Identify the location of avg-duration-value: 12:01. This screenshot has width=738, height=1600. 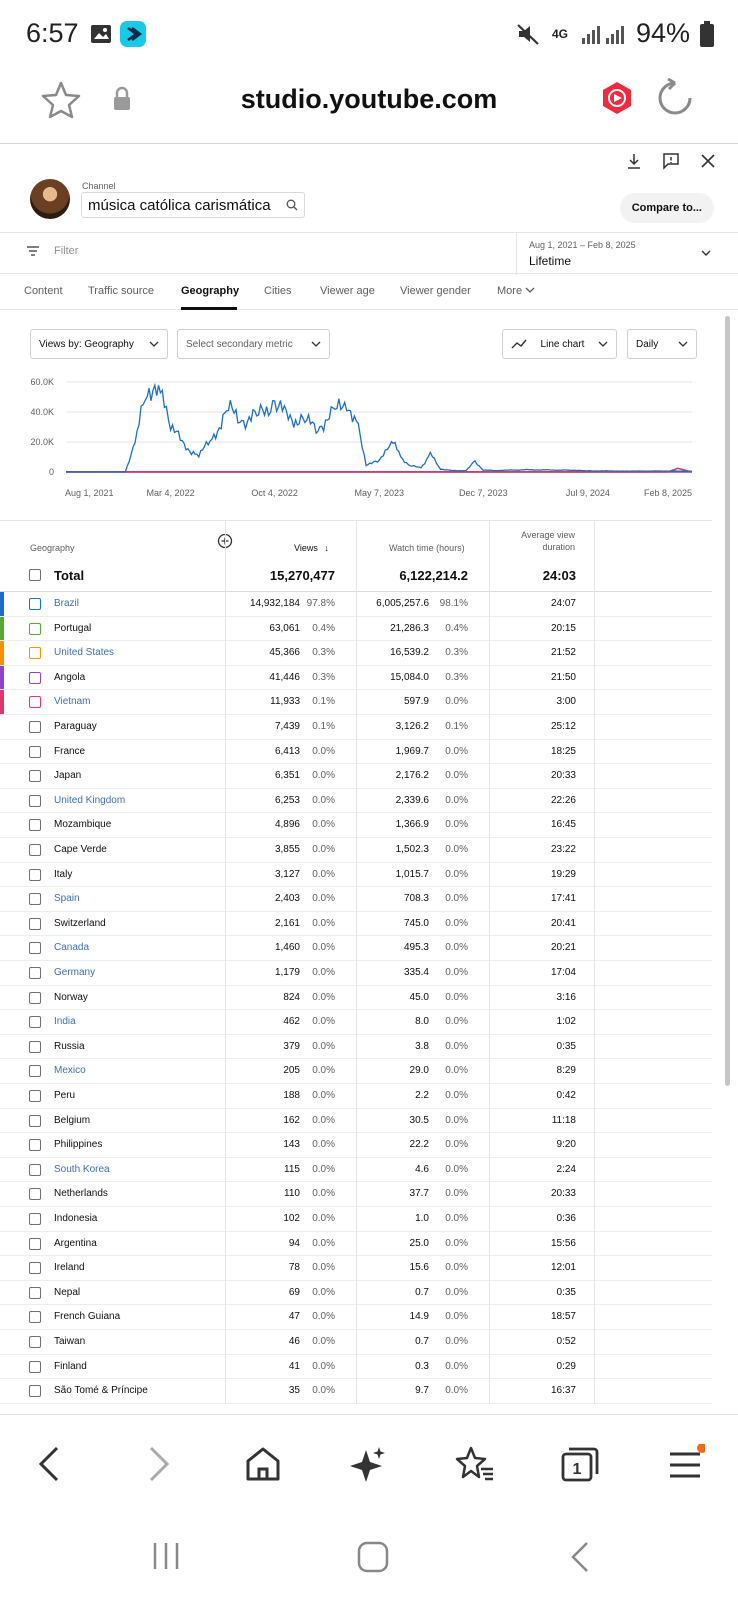
(563, 1268).